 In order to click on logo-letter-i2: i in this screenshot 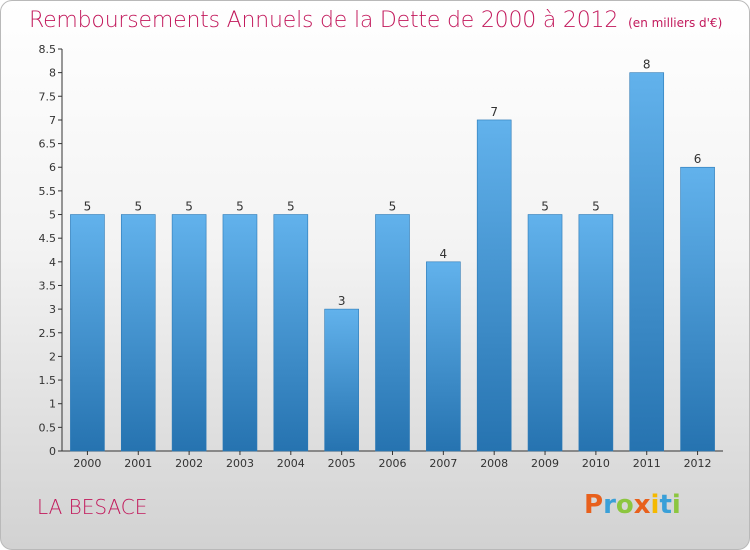, I will do `click(676, 505)`.